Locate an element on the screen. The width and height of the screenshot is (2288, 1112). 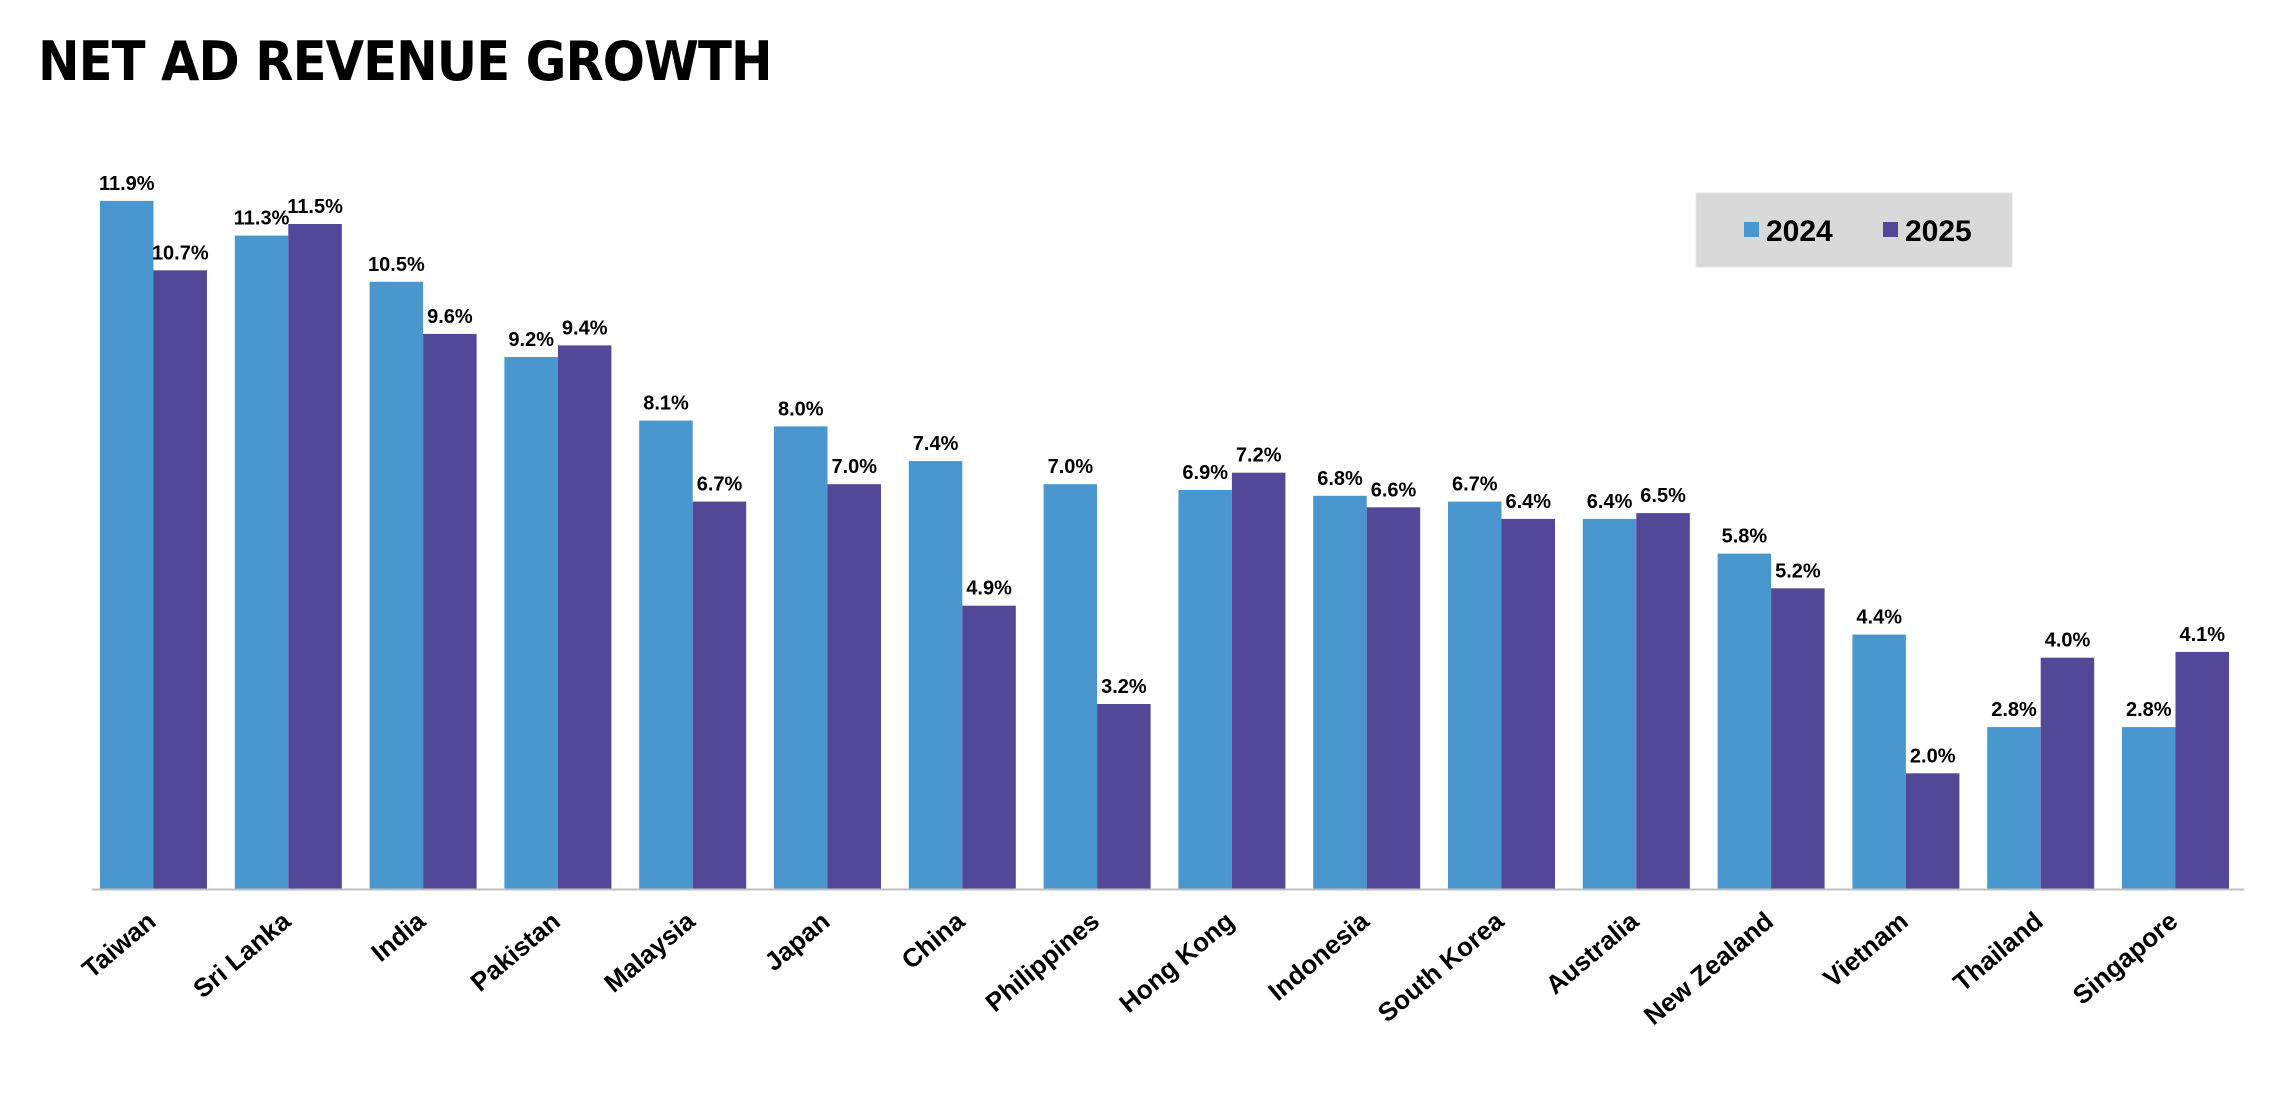
data-label-2024-india: 10.5% is located at coordinates (396, 265).